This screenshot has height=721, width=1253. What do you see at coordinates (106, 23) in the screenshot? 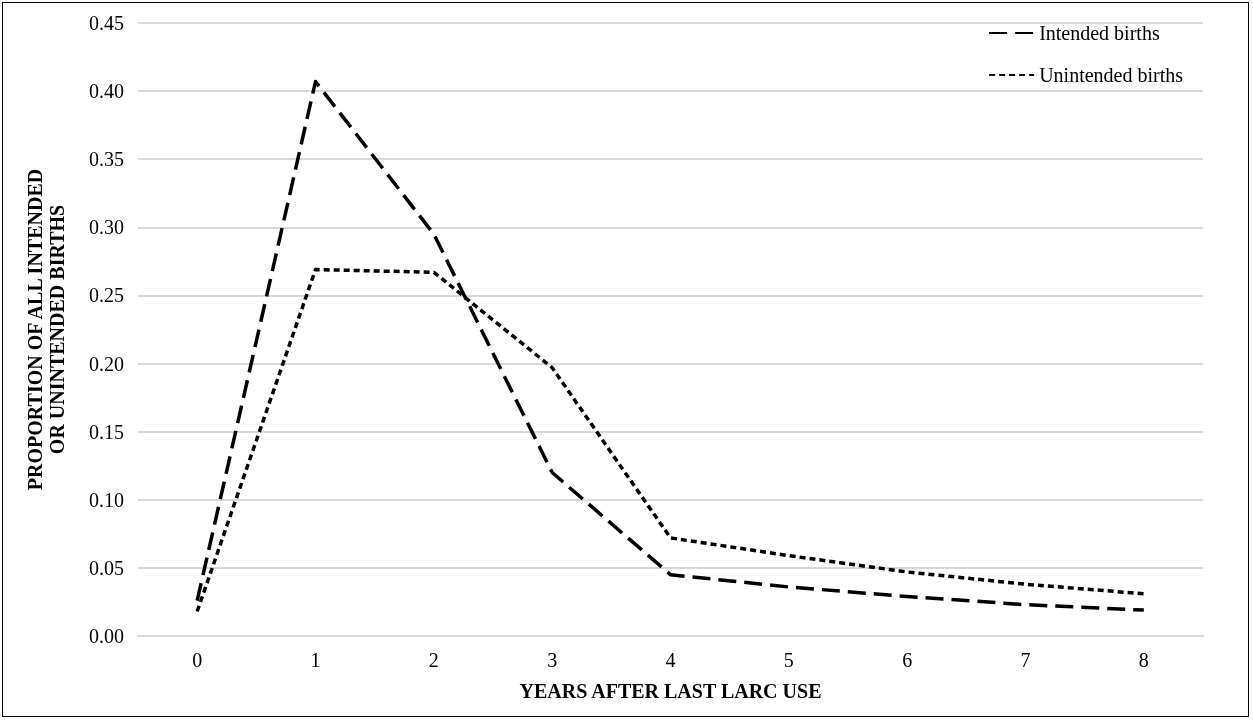
I see `y-tick-label: 0.45` at bounding box center [106, 23].